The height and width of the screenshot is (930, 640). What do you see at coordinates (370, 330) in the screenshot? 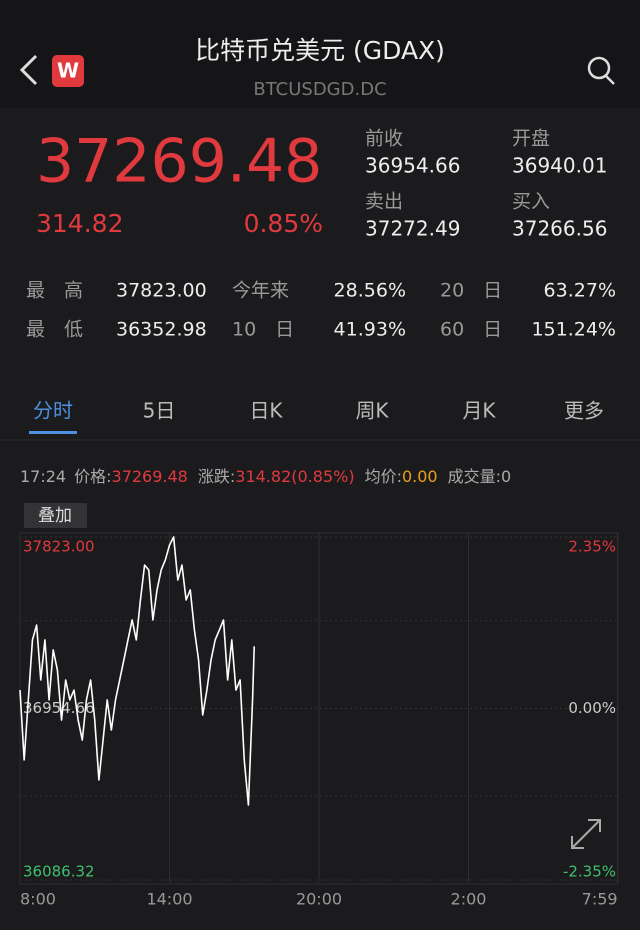
I see `stat-value: 41.93%` at bounding box center [370, 330].